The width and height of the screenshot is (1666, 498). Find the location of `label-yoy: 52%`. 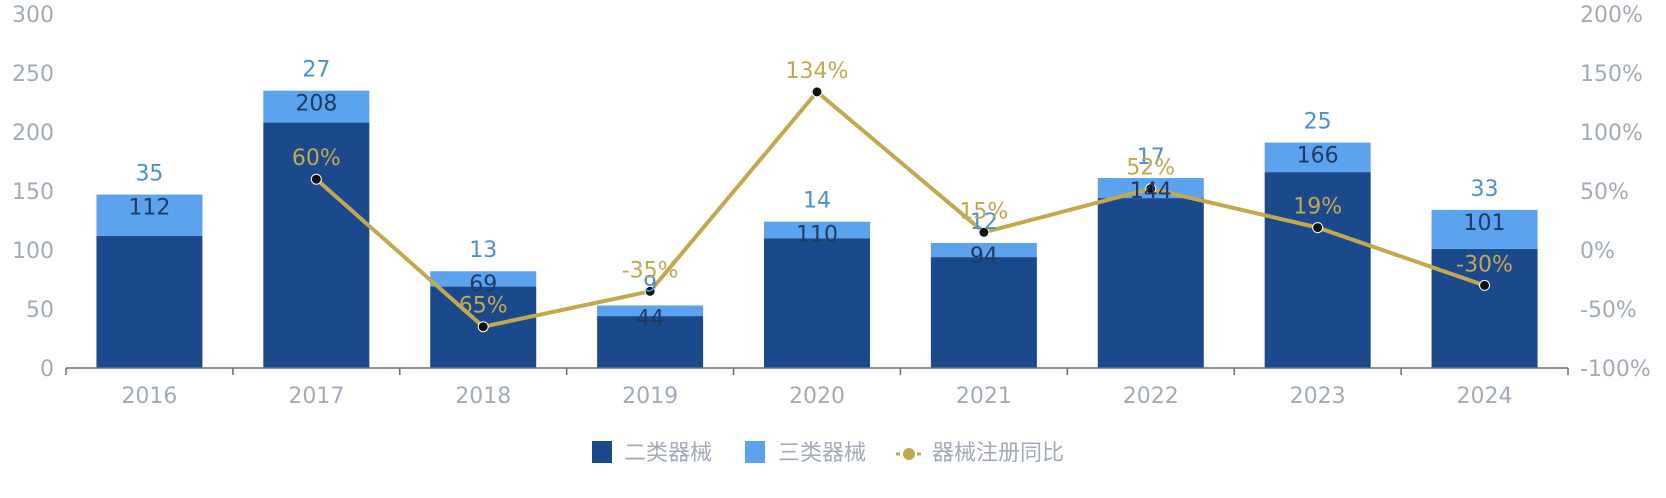

label-yoy: 52% is located at coordinates (1150, 168).